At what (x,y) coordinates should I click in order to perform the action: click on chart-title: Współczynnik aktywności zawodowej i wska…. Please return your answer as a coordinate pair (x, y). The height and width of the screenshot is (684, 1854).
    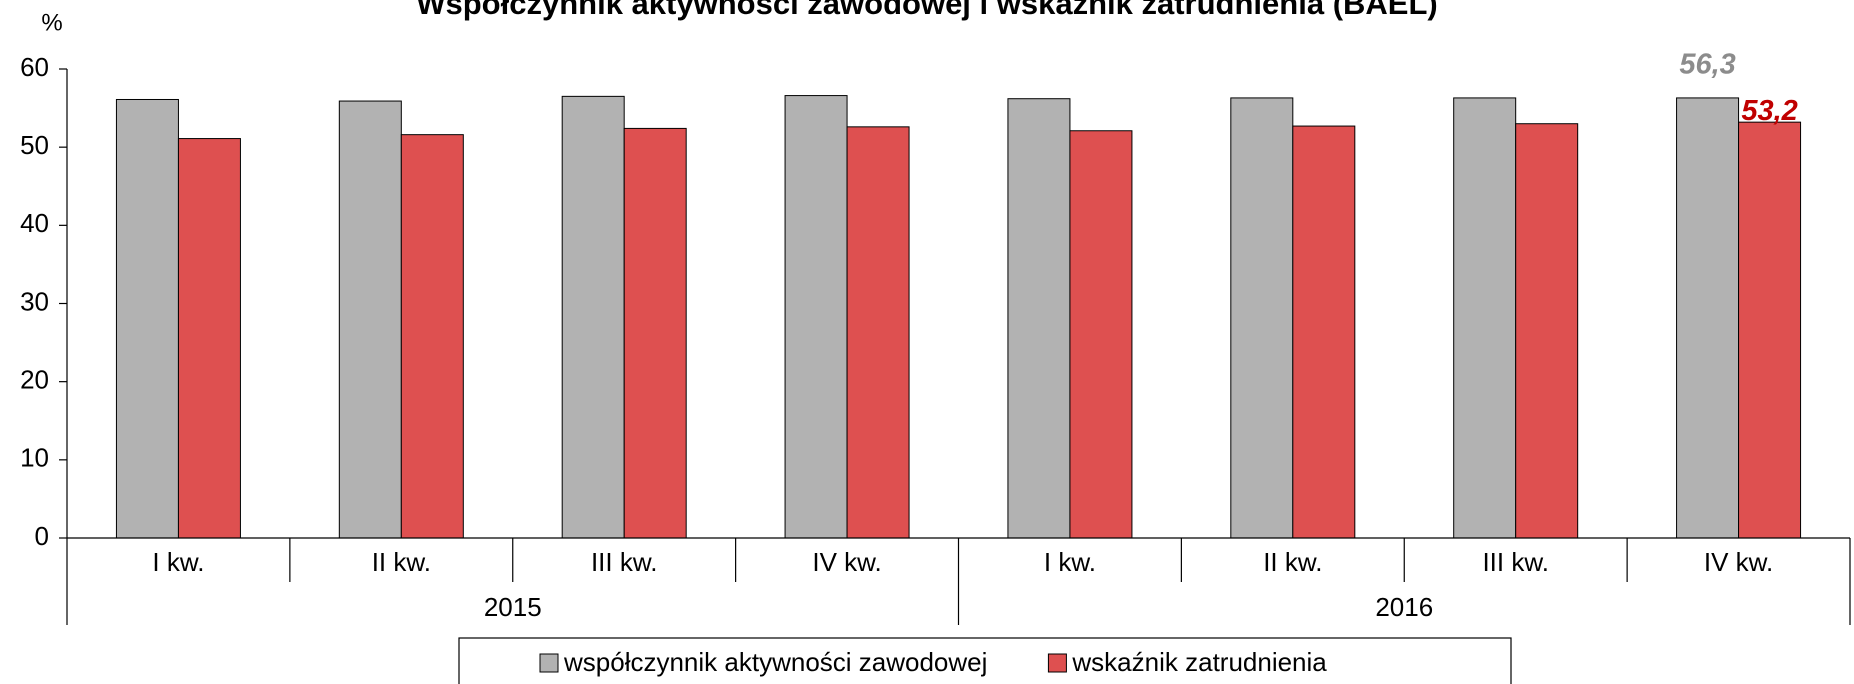
    Looking at the image, I should click on (926, 10).